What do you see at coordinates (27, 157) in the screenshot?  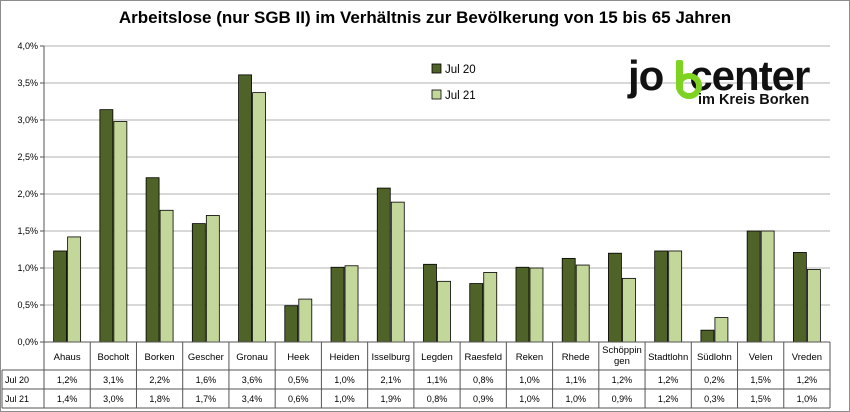 I see `y-tick-label: 2,5%` at bounding box center [27, 157].